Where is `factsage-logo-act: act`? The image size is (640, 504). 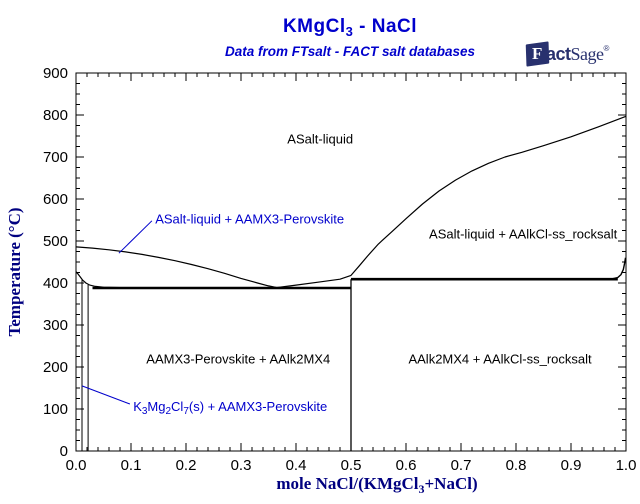 factsage-logo-act: act is located at coordinates (558, 53).